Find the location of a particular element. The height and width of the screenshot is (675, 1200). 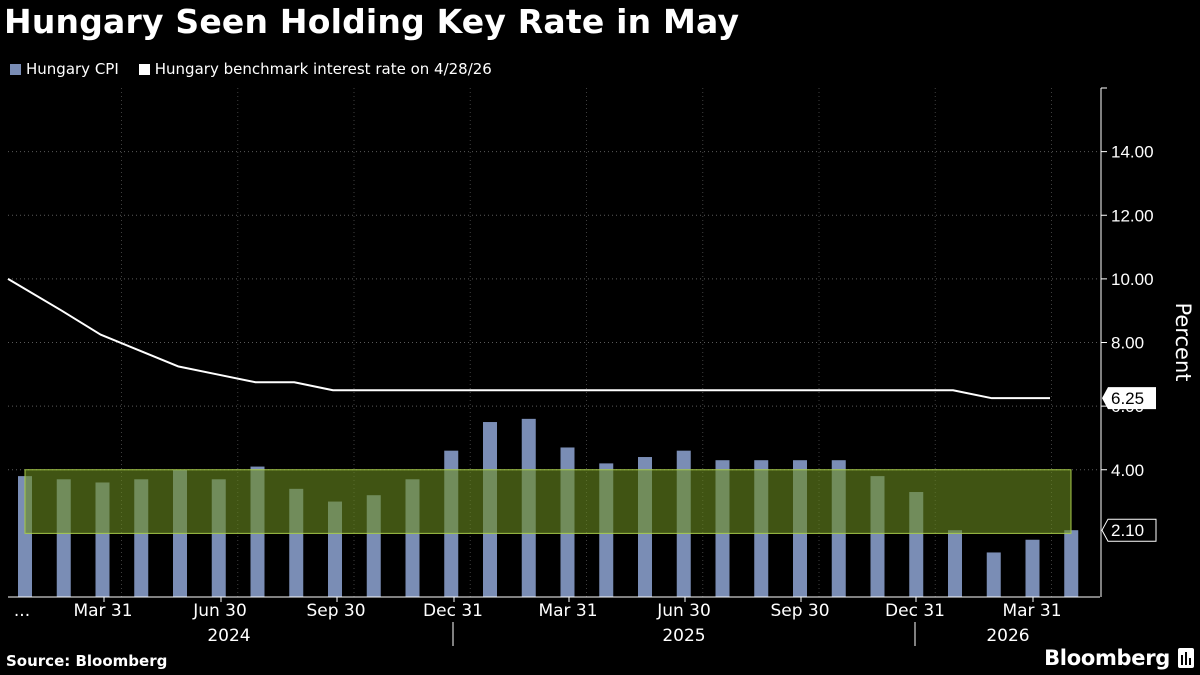

legend-swatch-rate is located at coordinates (144, 69).